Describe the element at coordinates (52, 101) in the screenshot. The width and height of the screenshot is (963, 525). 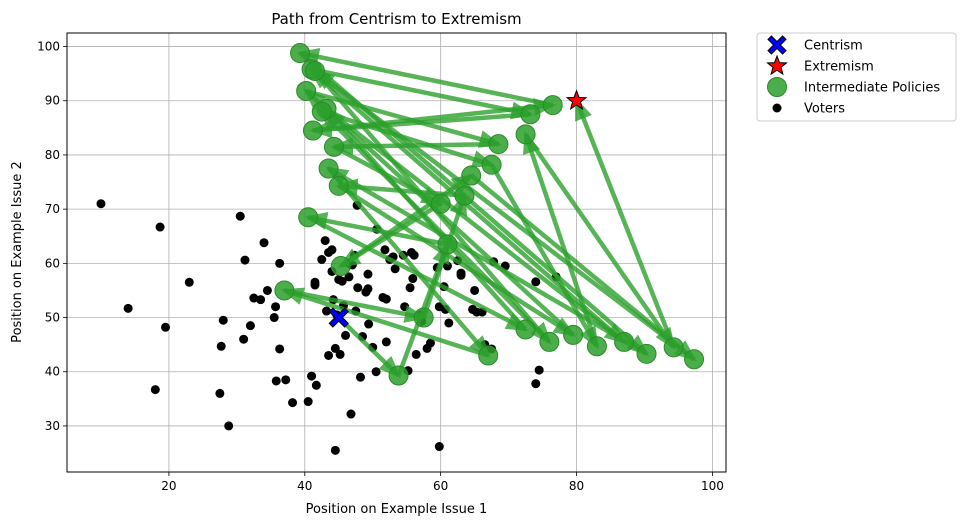
I see `y-tick-label: 90` at that location.